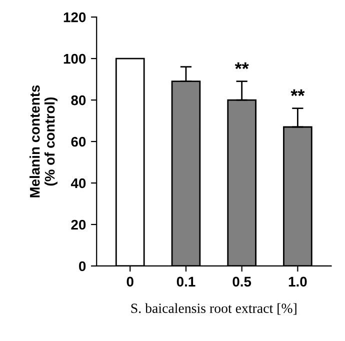 Image resolution: width=345 pixels, height=341 pixels. Describe the element at coordinates (78, 183) in the screenshot. I see `y-tick-label: 40` at that location.